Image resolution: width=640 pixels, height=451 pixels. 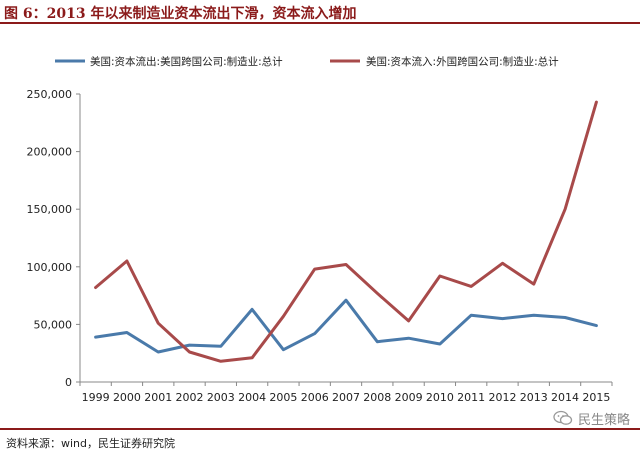 What do you see at coordinates (346, 397) in the screenshot?
I see `x-tick-label: 2007` at bounding box center [346, 397].